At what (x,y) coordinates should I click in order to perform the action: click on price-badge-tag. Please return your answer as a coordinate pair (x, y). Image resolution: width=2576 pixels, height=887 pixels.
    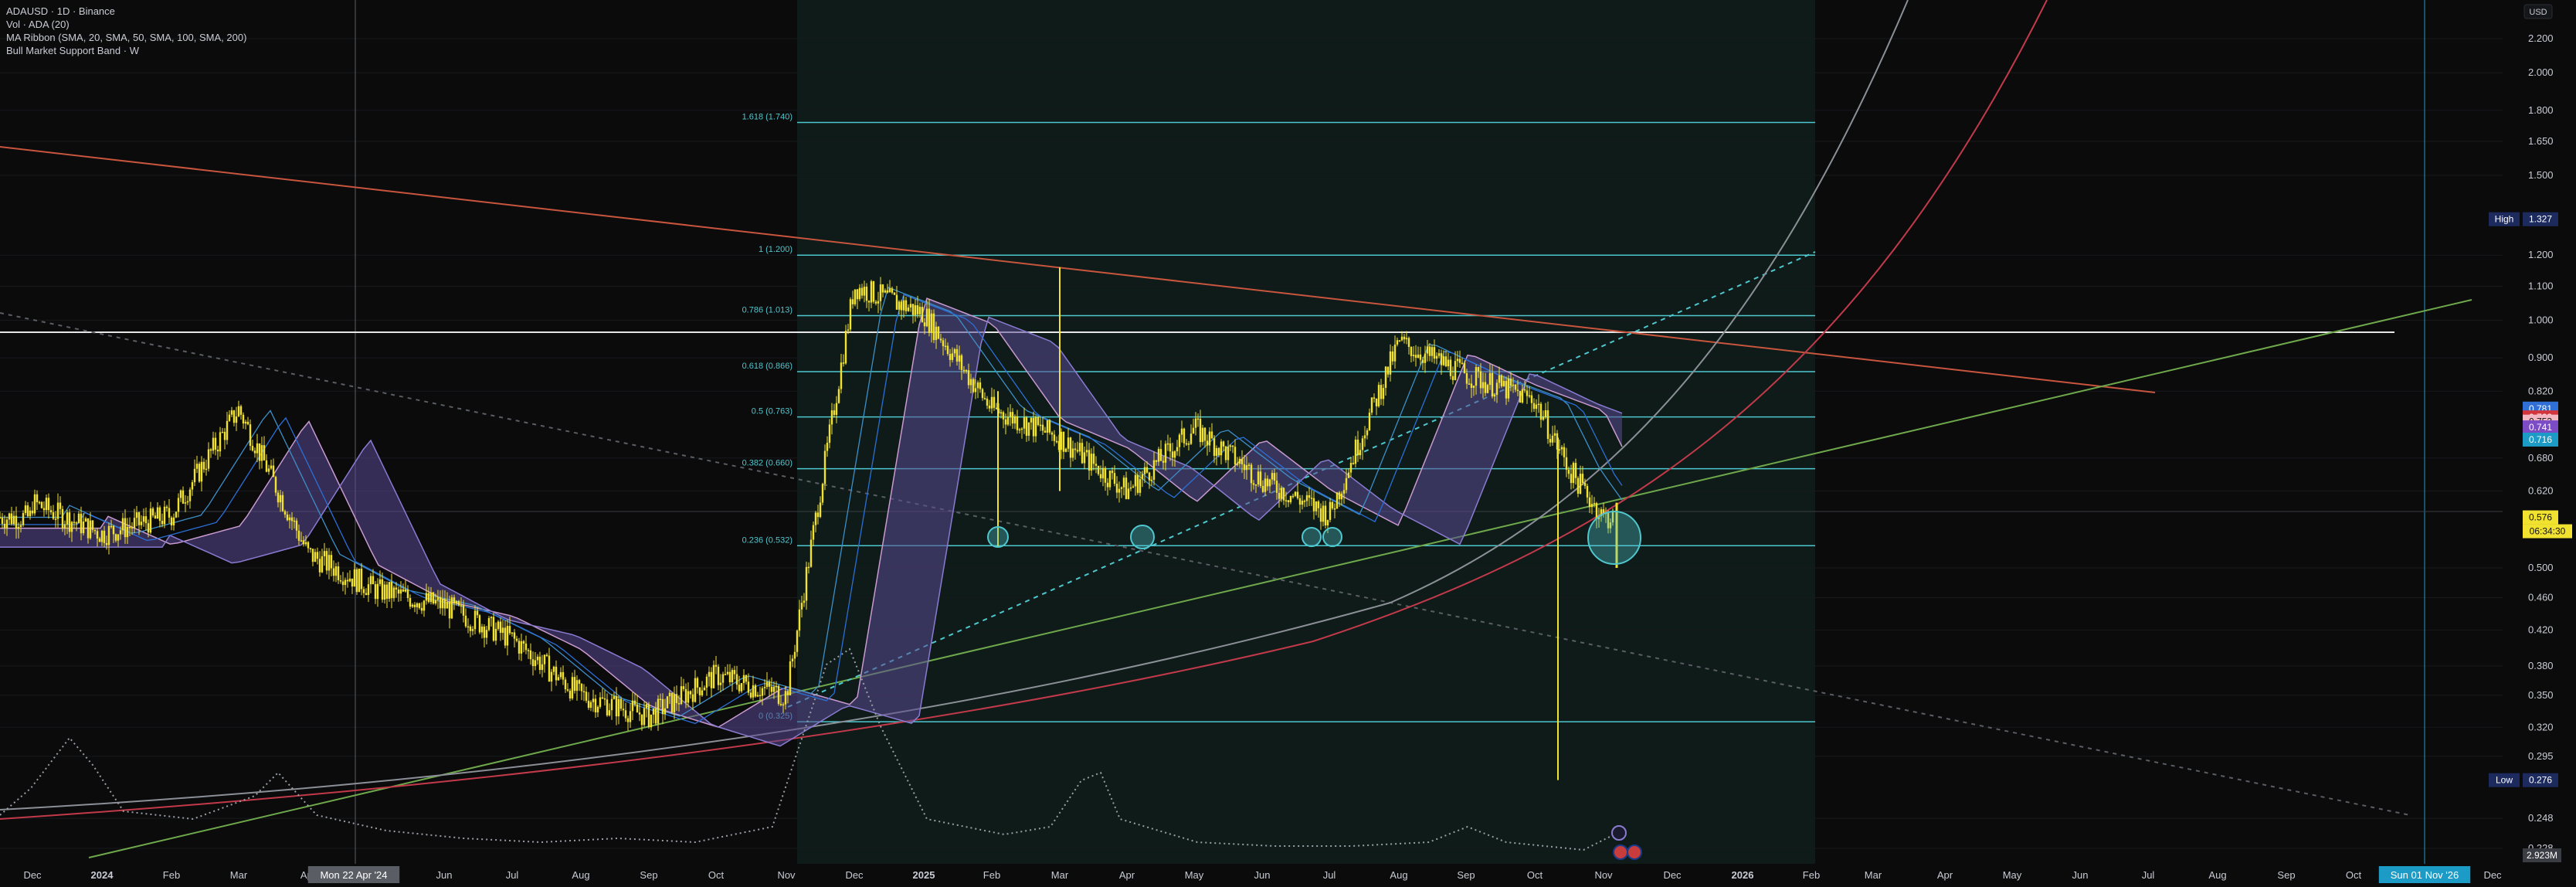
    Looking at the image, I should click on (2504, 780).